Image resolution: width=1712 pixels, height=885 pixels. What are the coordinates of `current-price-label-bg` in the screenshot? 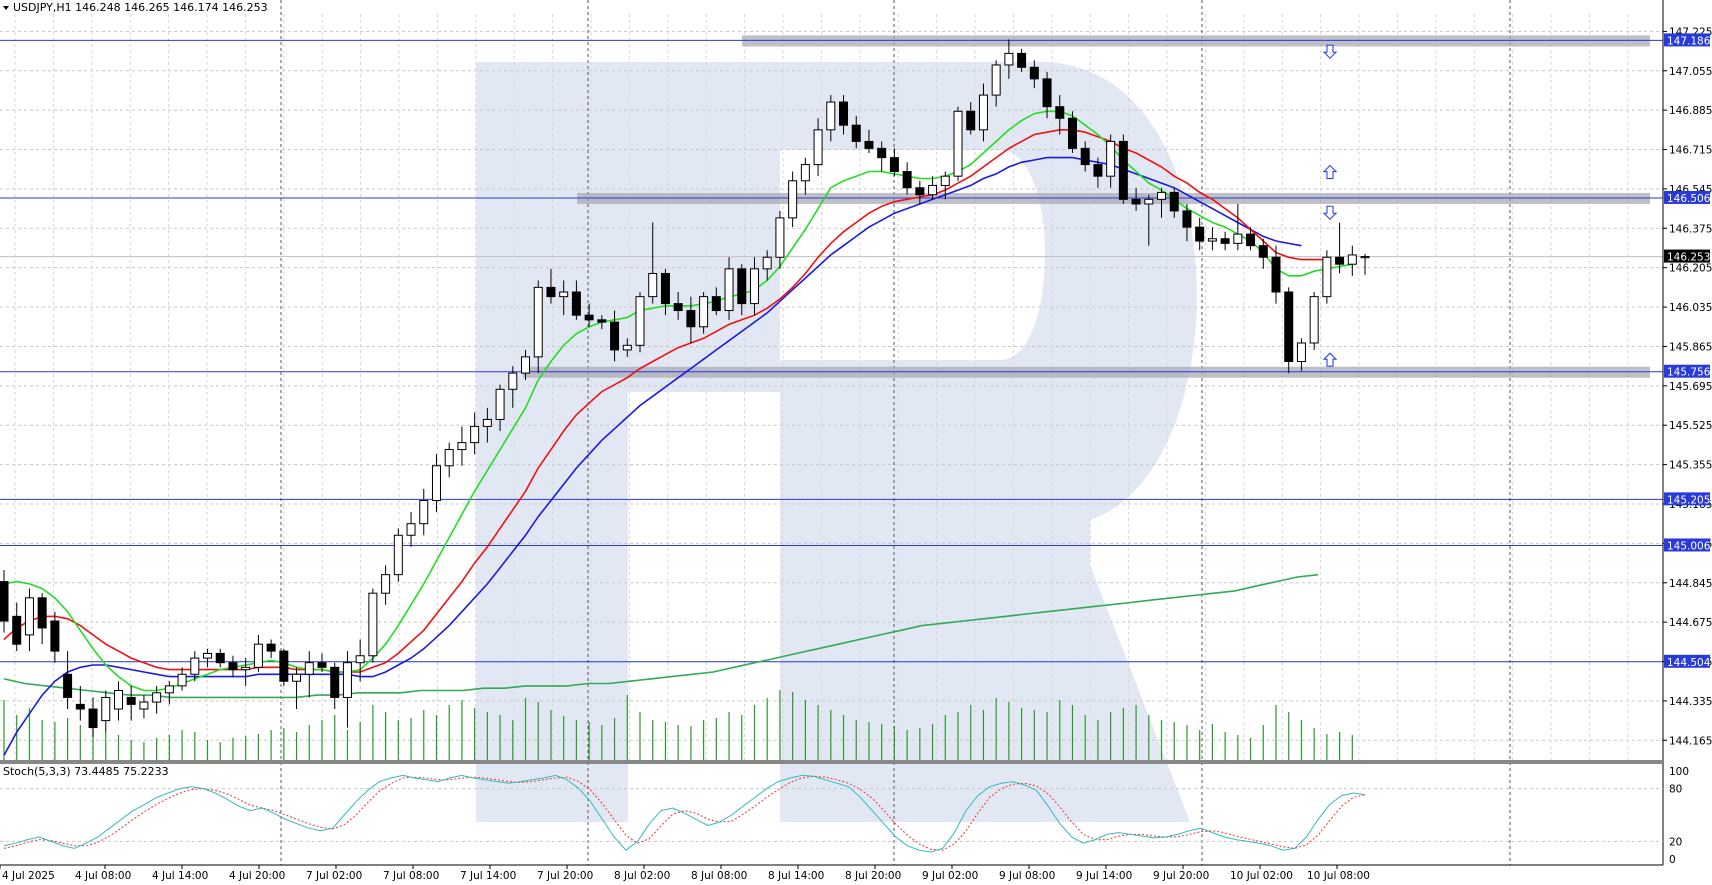 It's located at (1687, 256).